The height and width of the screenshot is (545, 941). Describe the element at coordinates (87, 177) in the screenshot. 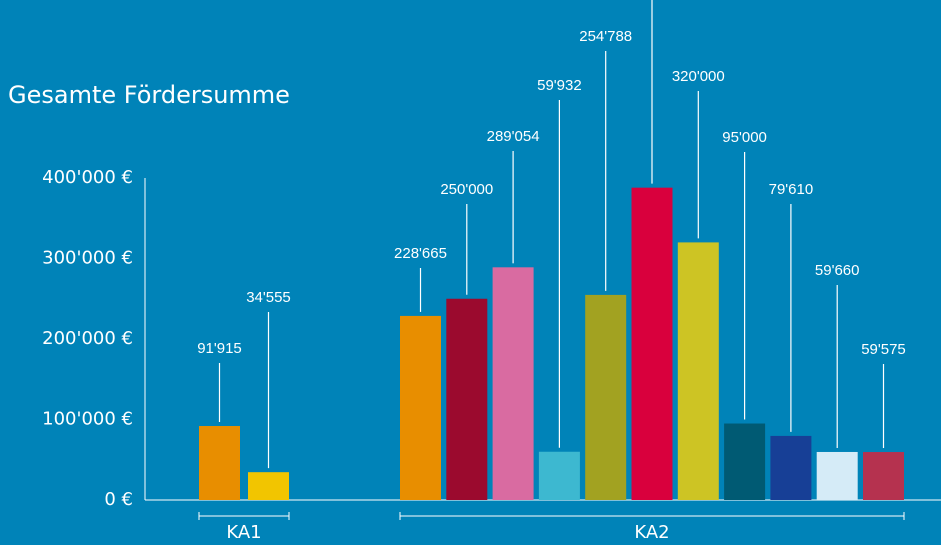

I see `y-tick-label: 400'000 €` at that location.